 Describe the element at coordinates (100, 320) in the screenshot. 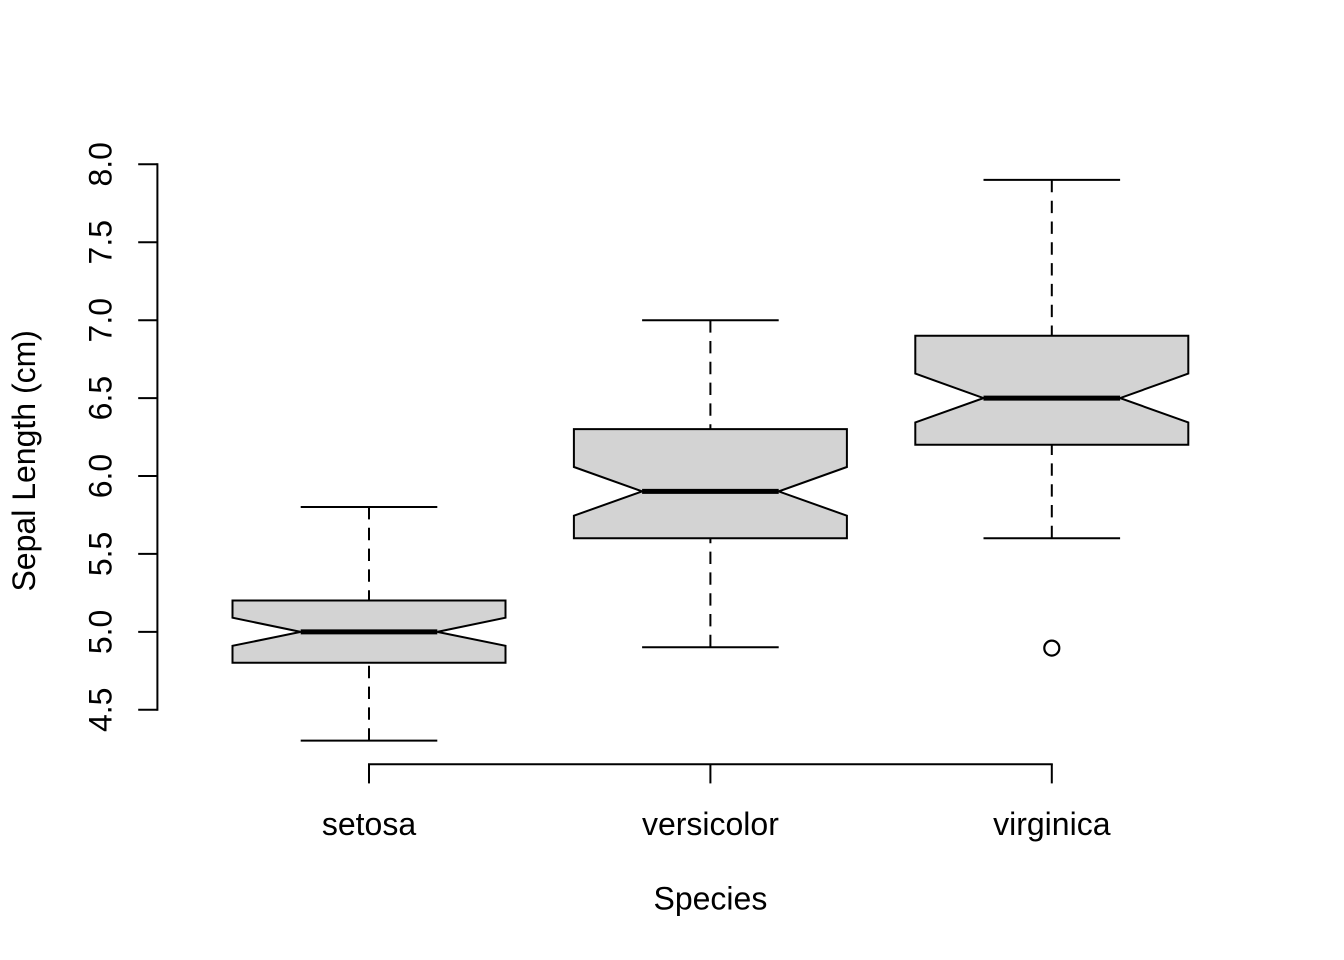

I see `svg-text: 7.0` at that location.